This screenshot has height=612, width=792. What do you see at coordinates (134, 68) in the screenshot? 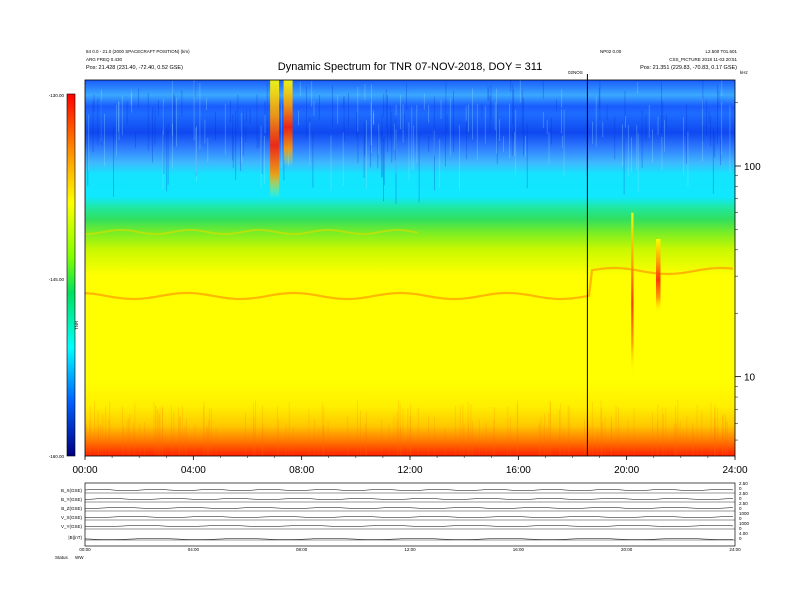
I see `header-left-line3: Pos: 21.428 (231.40, -72.40, 0.52 GSE)` at bounding box center [134, 68].